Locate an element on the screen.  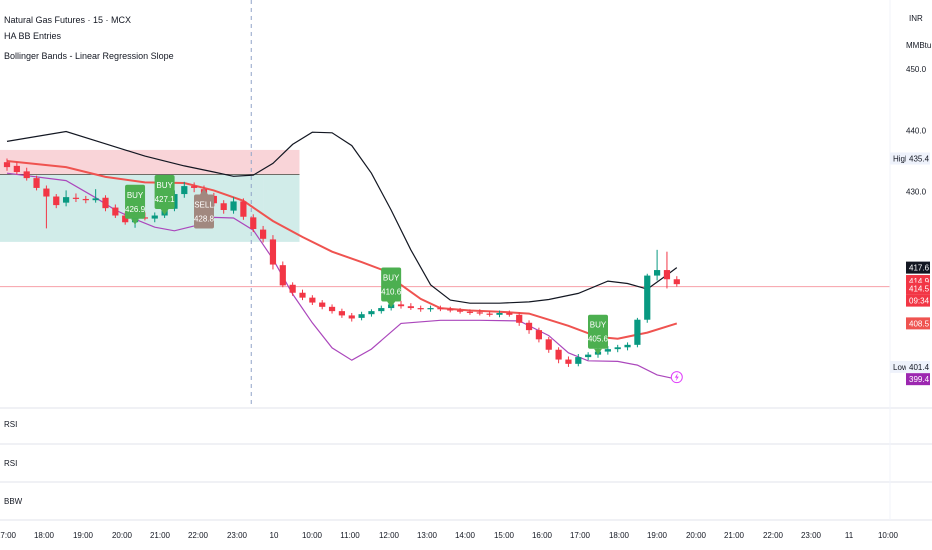
x-tick-label-13: 15:00 is located at coordinates (504, 535).